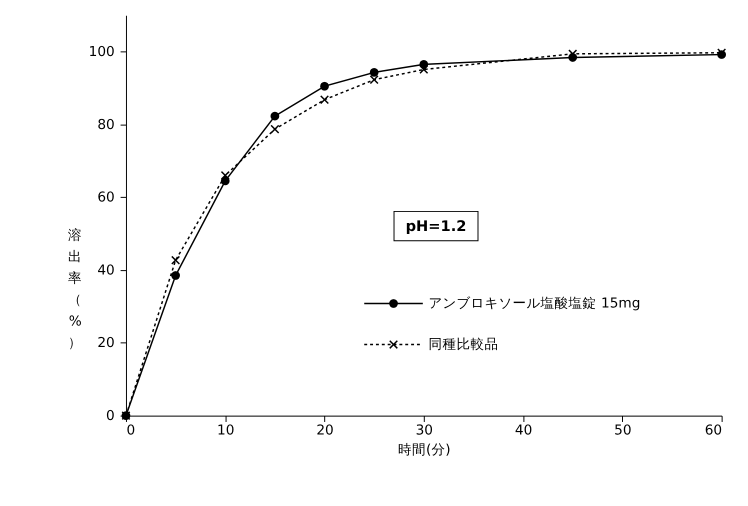  I want to click on y-tick-label: 0, so click(110, 416).